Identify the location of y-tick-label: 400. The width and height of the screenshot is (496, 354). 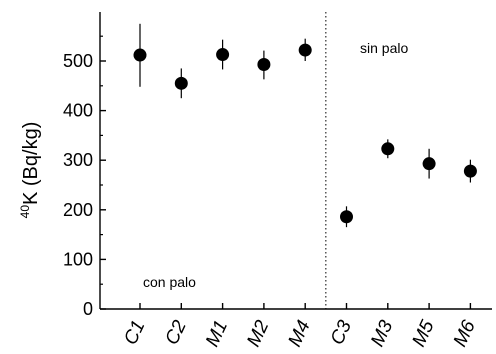
(78, 111).